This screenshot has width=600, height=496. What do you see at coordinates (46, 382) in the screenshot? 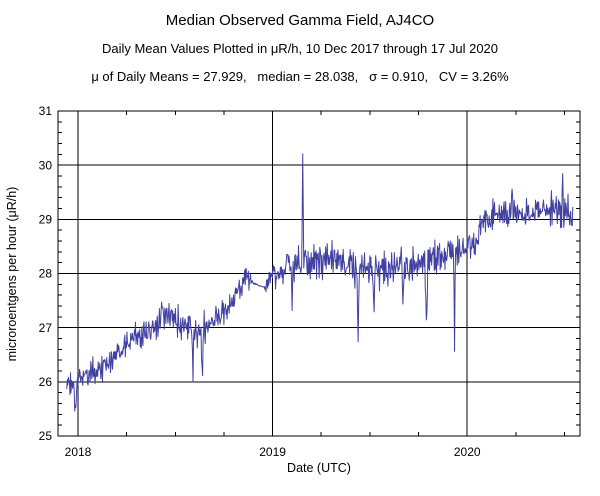
I see `y-tick-label: 26` at bounding box center [46, 382].